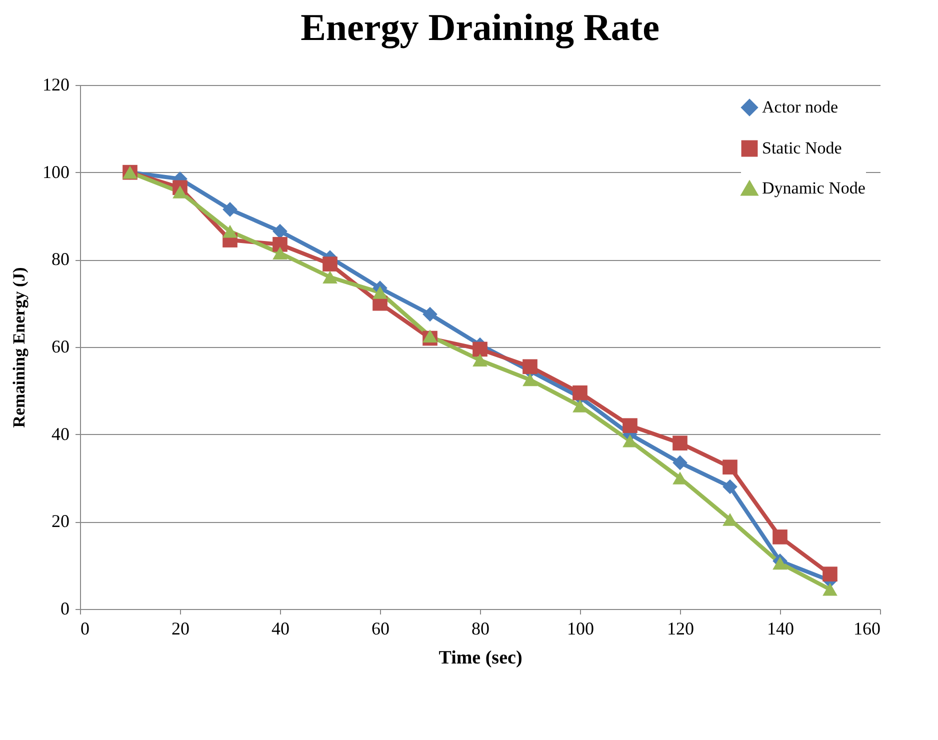  I want to click on x-tick-label: 100, so click(580, 628).